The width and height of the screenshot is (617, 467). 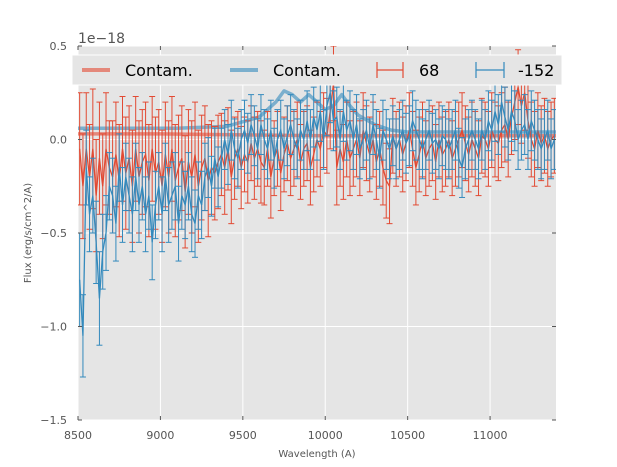 I want to click on legend-errorbar-icon-blue, so click(x=490, y=70).